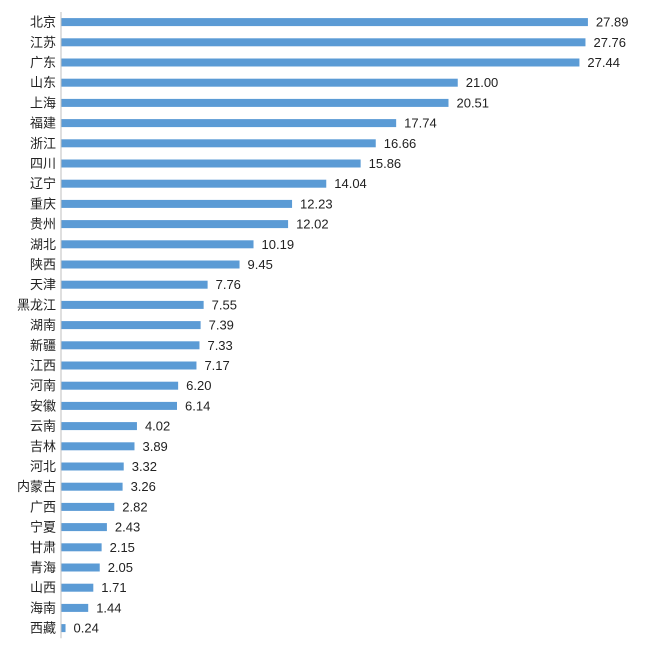 This screenshot has width=650, height=646. Describe the element at coordinates (43, 124) in the screenshot. I see `category-label: 福建` at that location.